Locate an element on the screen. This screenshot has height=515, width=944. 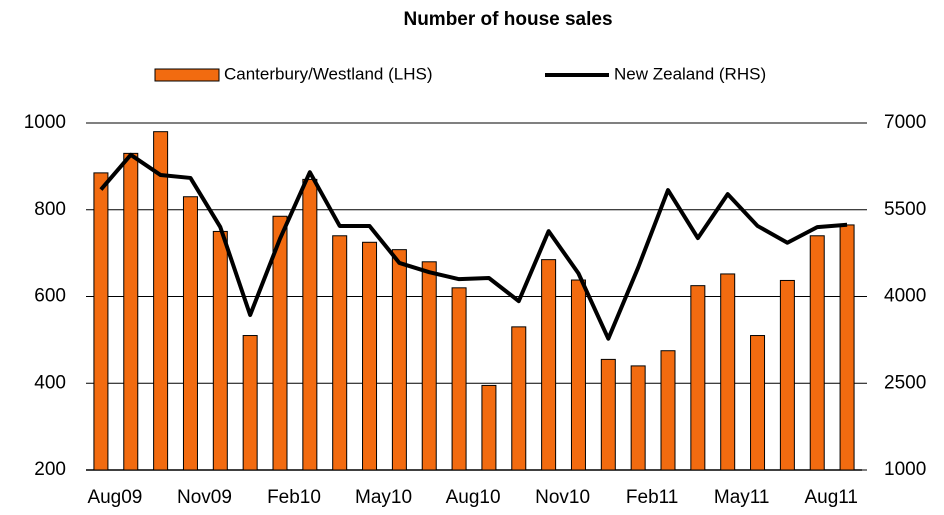
legend-swatch is located at coordinates (187, 75).